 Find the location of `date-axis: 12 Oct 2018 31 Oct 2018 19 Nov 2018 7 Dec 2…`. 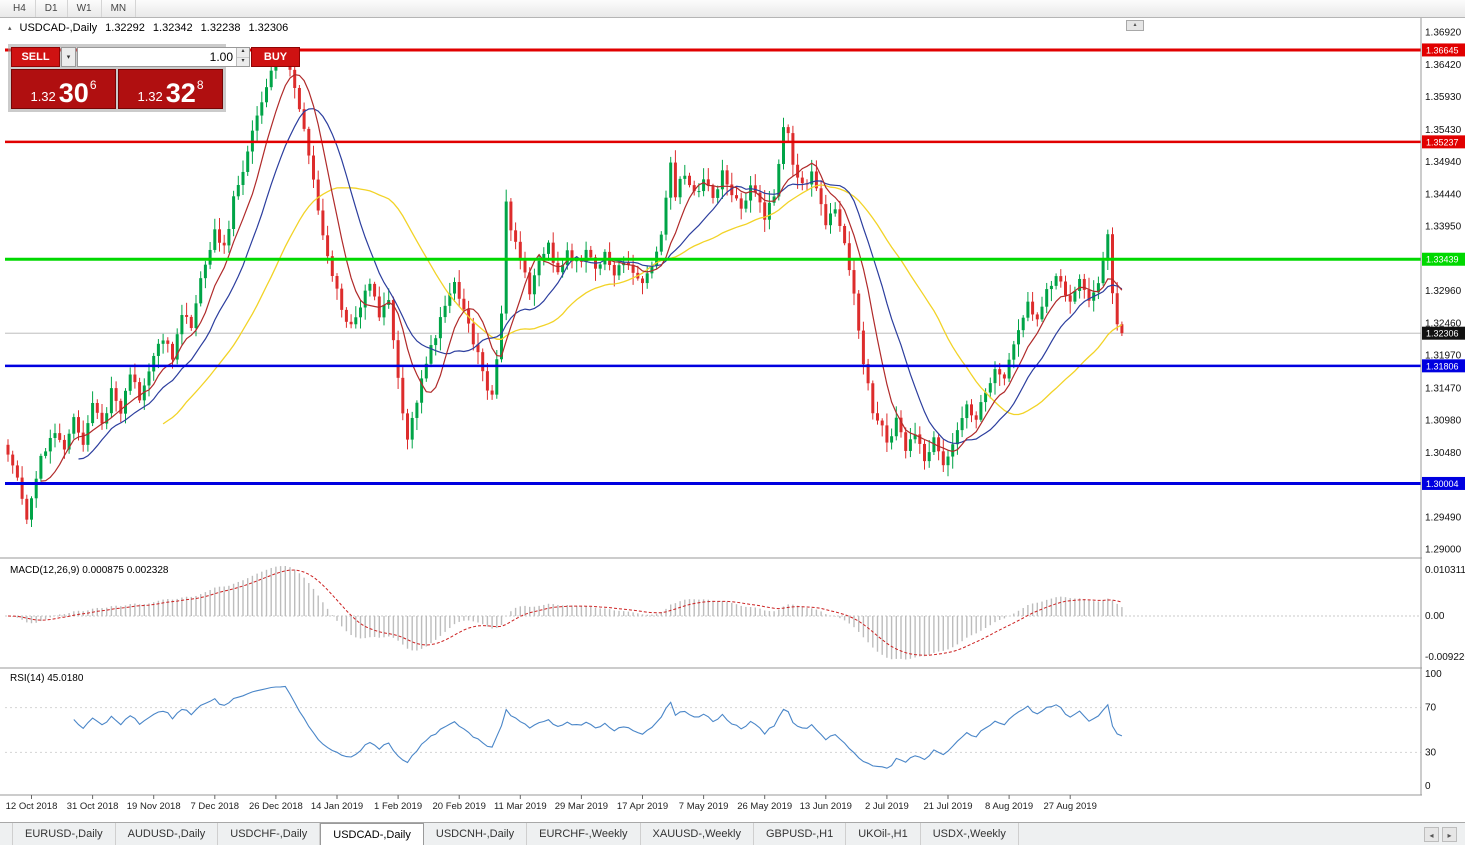

date-axis: 12 Oct 2018 31 Oct 2018 19 Nov 2018 7 Dec 2… is located at coordinates (551, 803).